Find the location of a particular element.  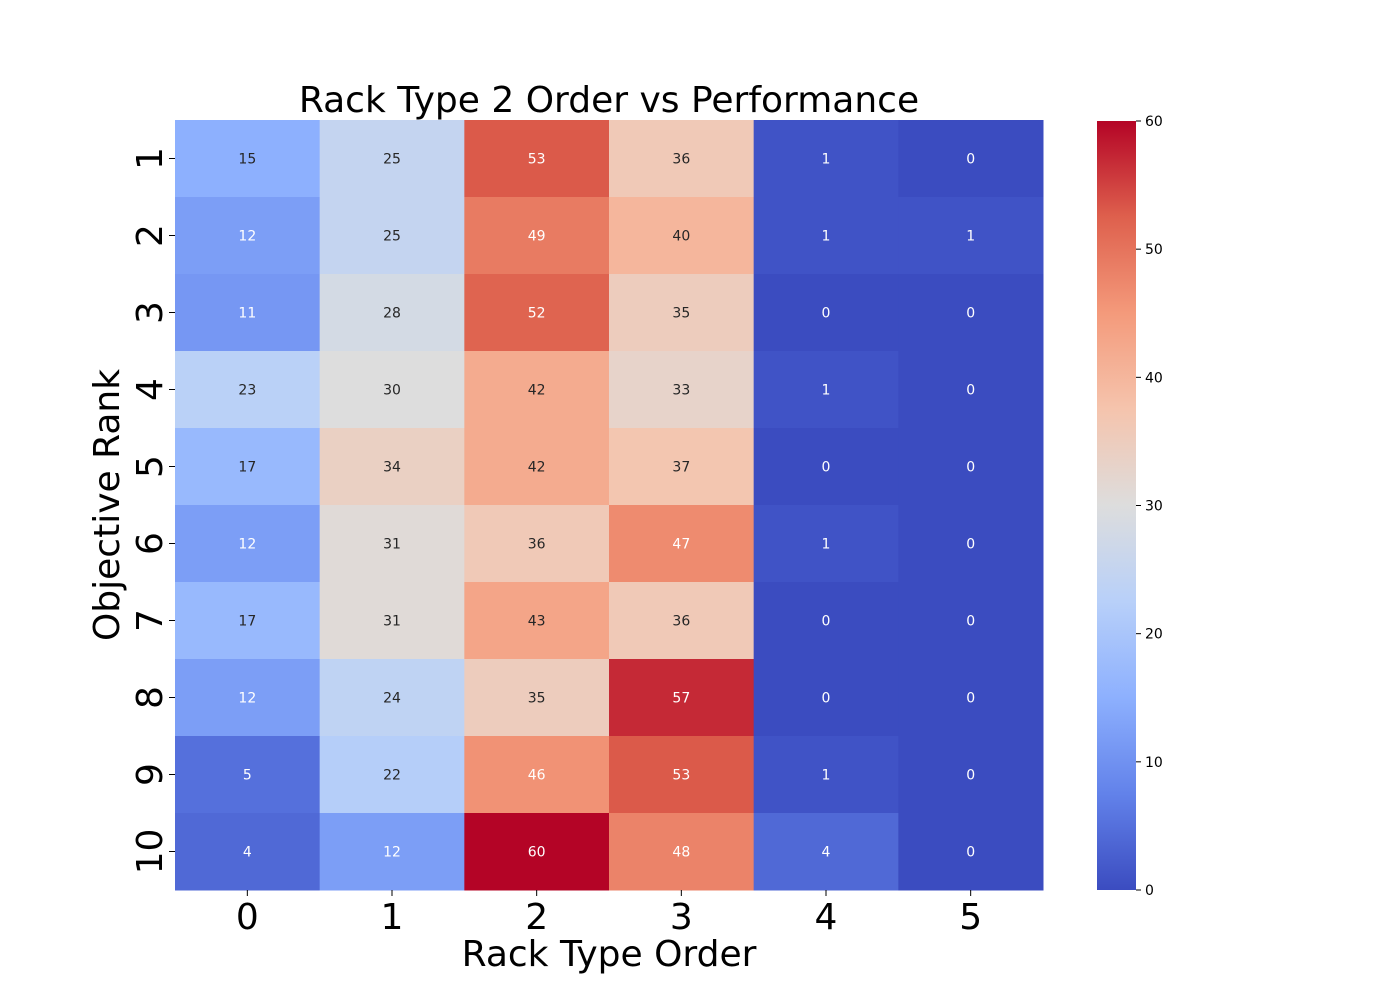

cell-value-label: 11 is located at coordinates (247, 314).